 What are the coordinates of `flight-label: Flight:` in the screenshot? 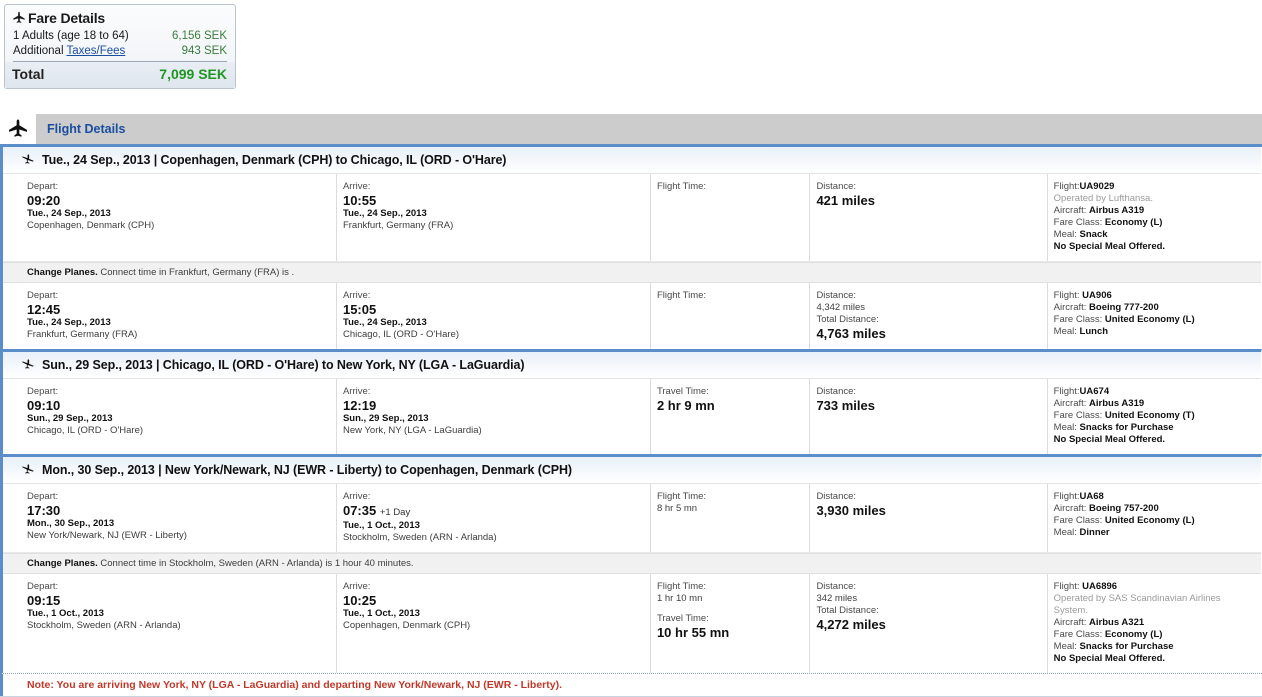 It's located at (1066, 496).